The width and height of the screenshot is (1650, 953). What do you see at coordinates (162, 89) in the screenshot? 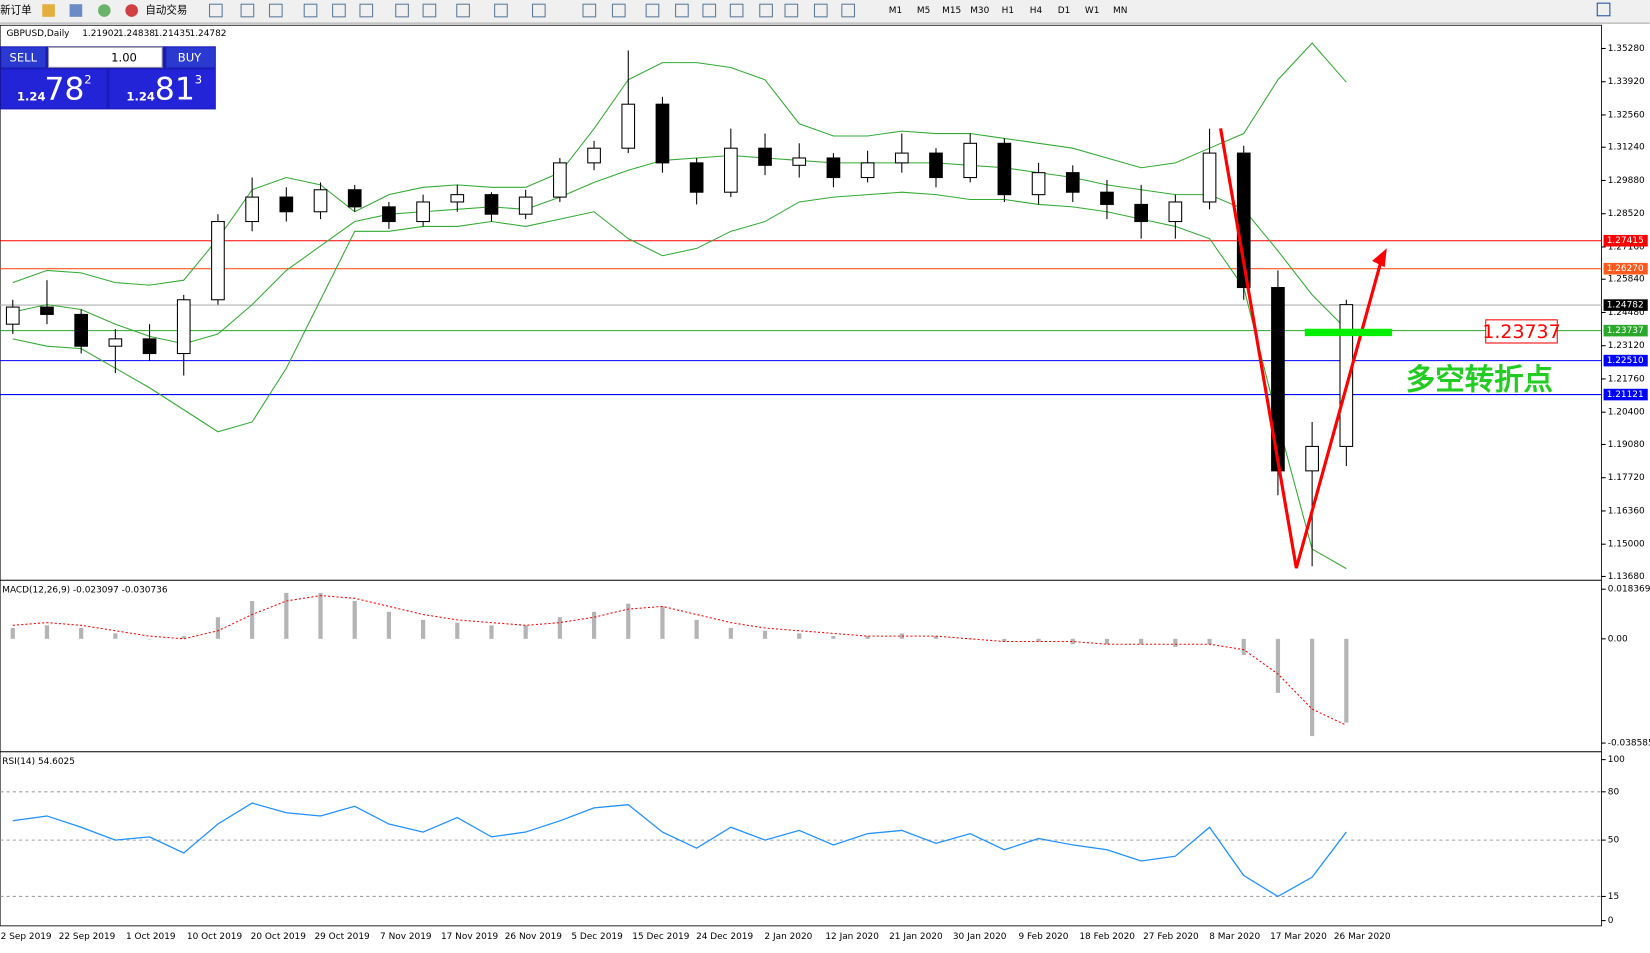
I see `buy-price-box` at bounding box center [162, 89].